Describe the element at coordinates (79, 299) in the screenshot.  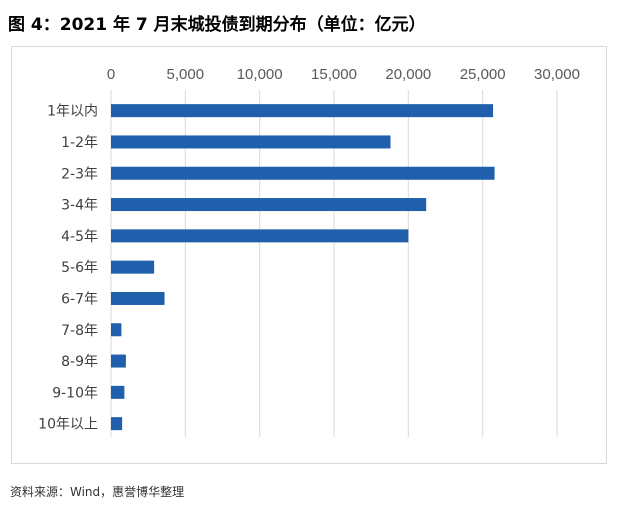
I see `category-label: 6-7年` at that location.